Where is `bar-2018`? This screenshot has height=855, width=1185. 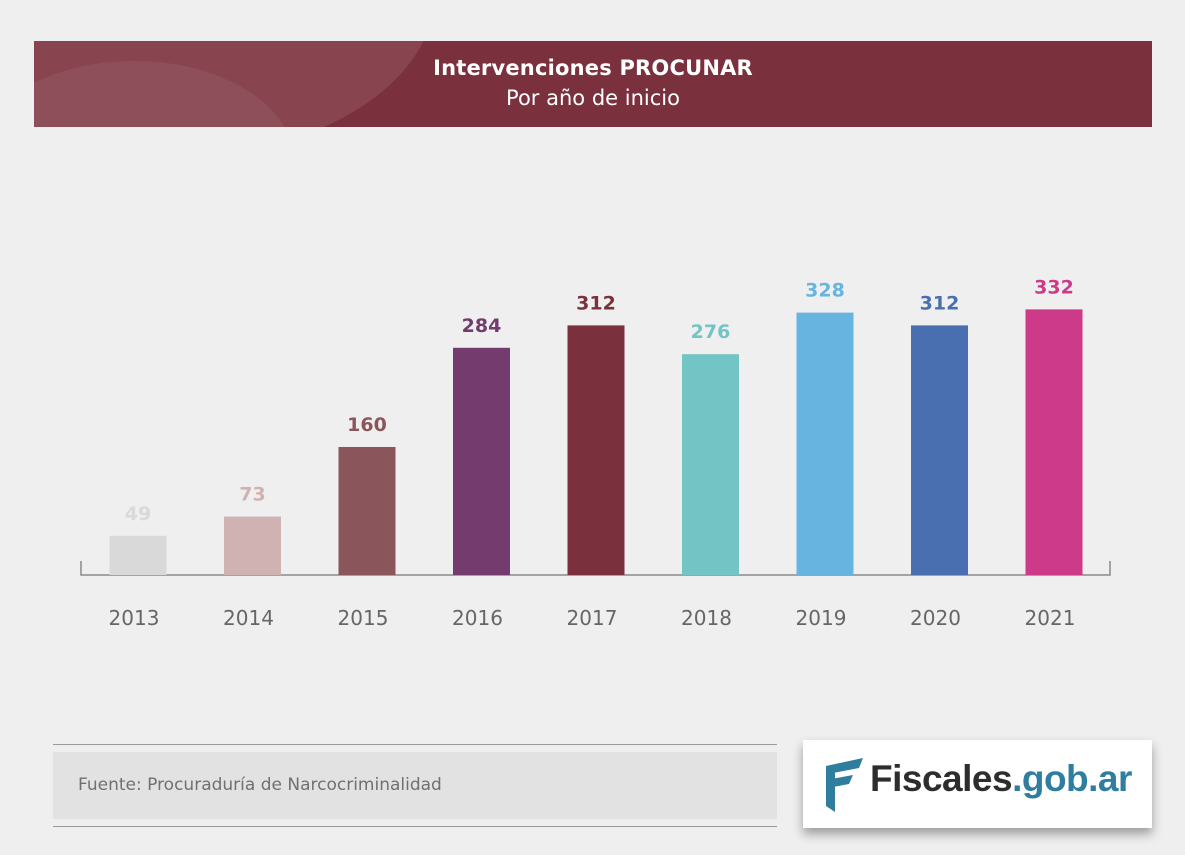
bar-2018 is located at coordinates (710, 464).